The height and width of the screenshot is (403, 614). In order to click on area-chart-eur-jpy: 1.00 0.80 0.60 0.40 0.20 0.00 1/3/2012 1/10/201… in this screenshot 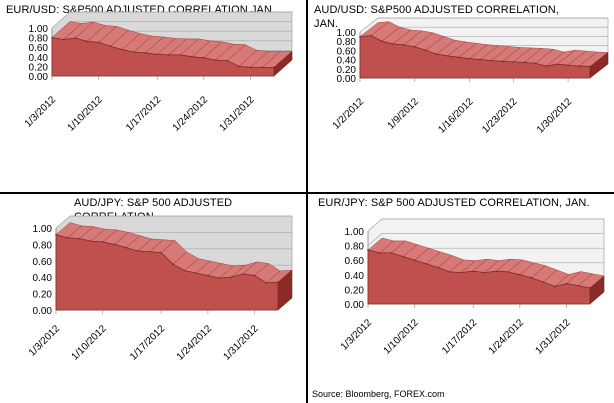, I will do `click(472, 287)`.